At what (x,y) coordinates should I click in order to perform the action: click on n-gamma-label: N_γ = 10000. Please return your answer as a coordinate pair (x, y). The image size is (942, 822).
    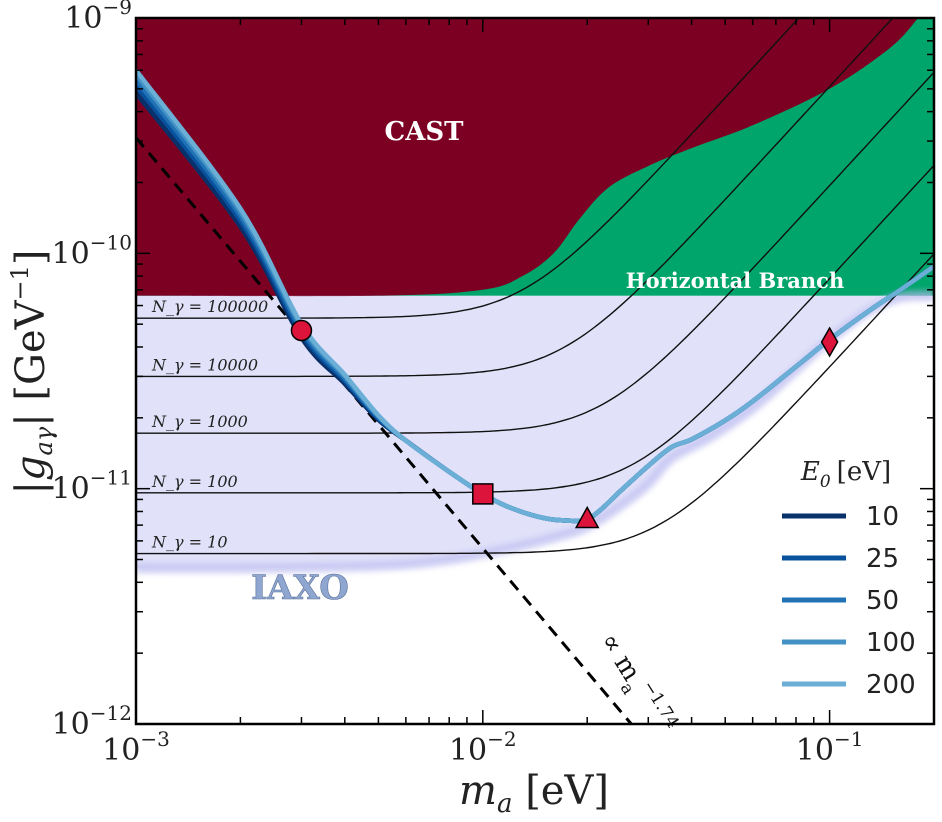
    Looking at the image, I should click on (204, 364).